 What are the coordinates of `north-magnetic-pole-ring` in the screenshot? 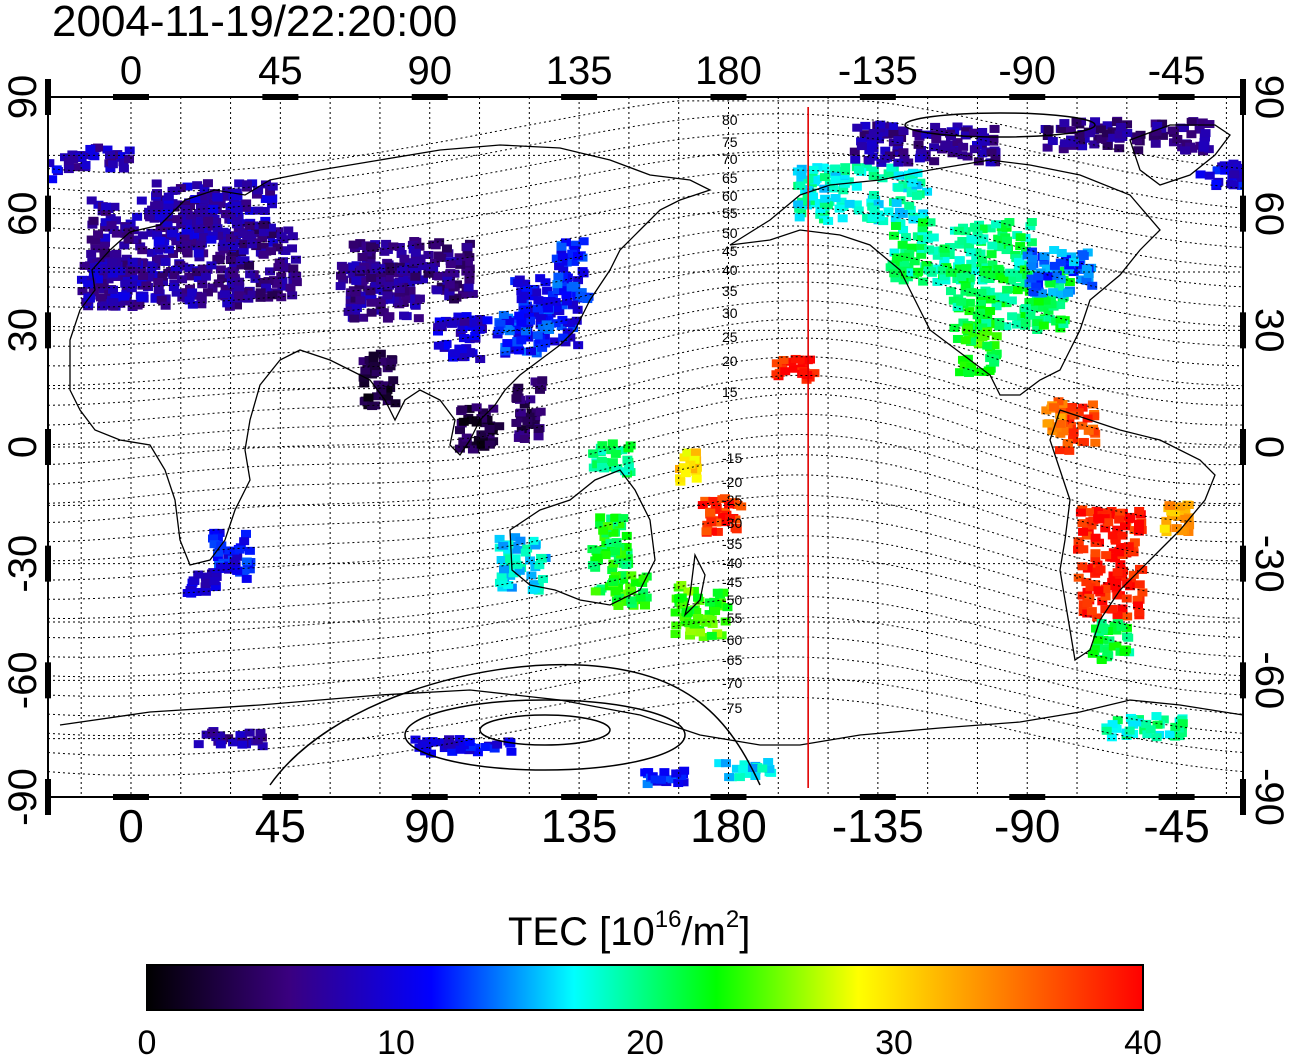 It's located at (1000, 125).